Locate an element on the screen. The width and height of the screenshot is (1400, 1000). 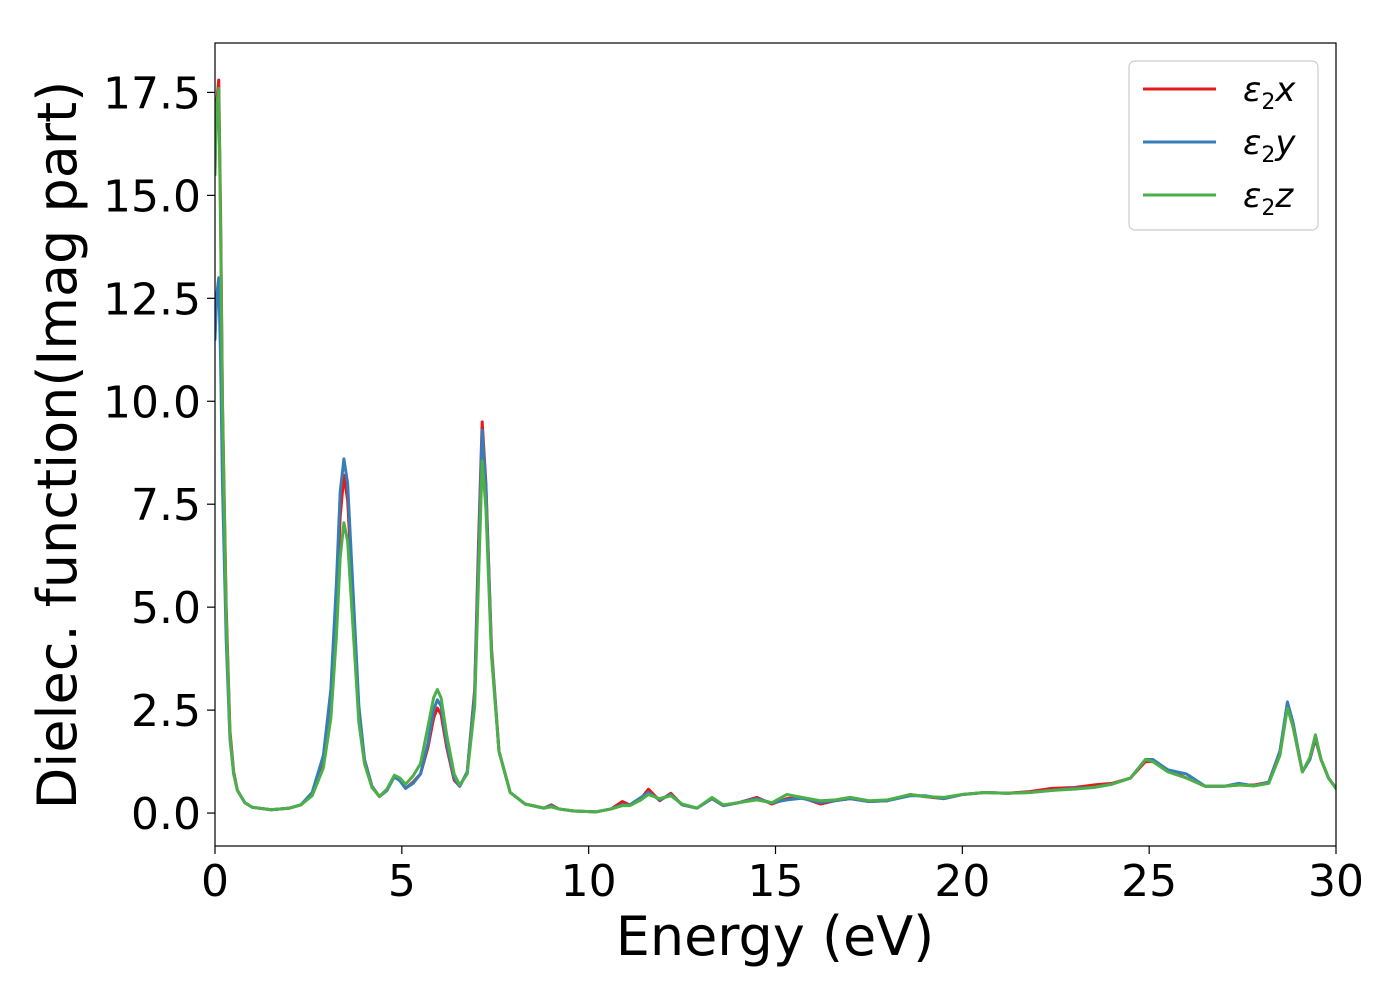
legend: ε2x ε2y ε2z is located at coordinates (1223, 145).